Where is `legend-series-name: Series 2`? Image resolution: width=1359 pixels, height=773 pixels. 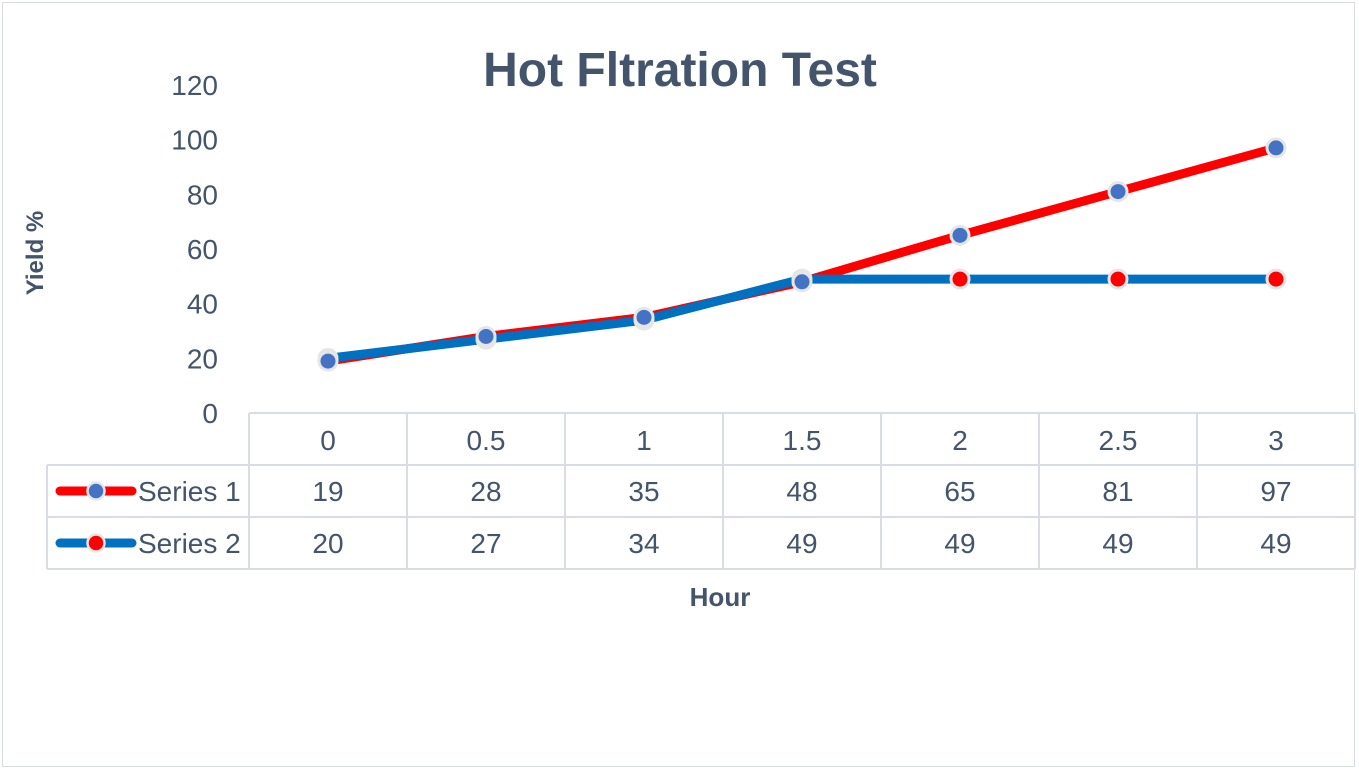
legend-series-name: Series 2 is located at coordinates (189, 543).